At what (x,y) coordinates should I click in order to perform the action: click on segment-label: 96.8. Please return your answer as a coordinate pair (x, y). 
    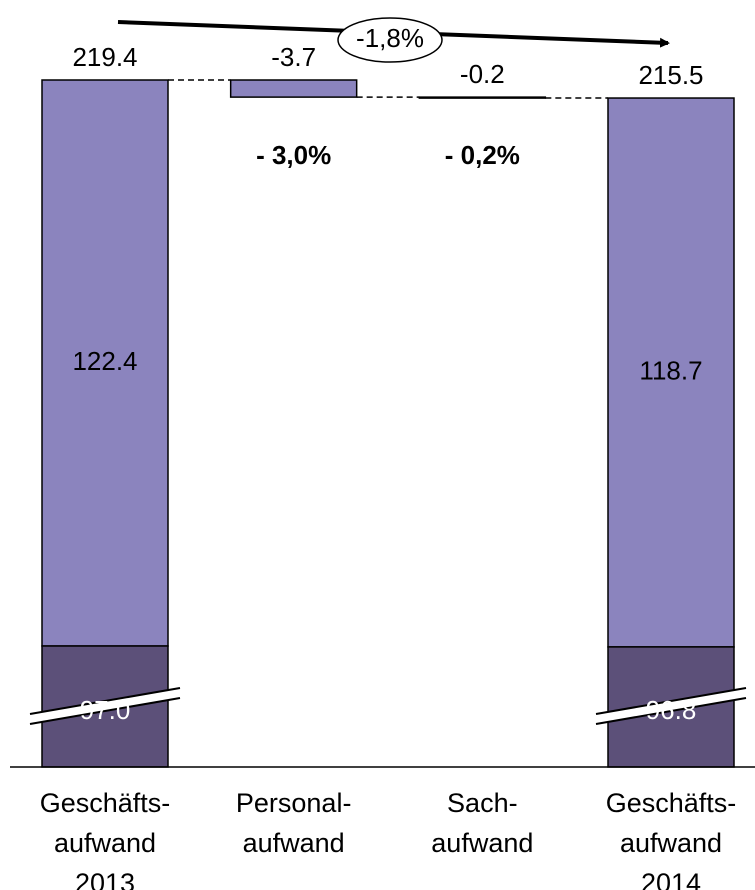
    Looking at the image, I should click on (671, 710).